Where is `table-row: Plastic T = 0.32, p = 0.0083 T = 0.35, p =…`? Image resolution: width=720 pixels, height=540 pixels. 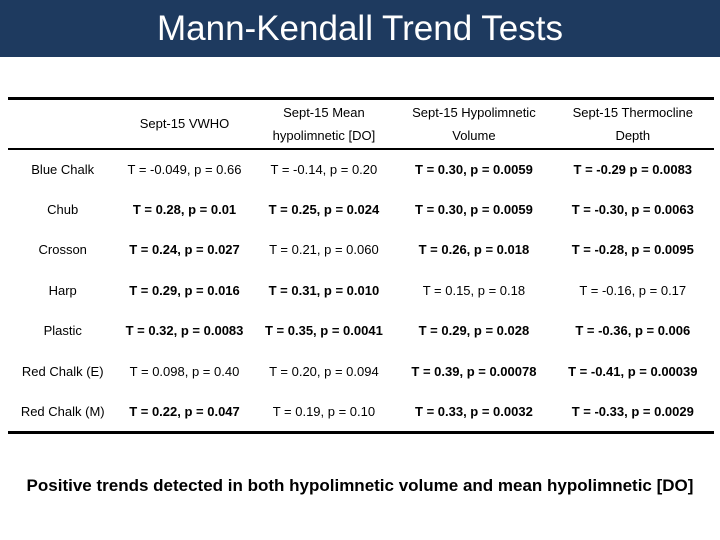
table-row: Plastic T = 0.32, p = 0.0083 T = 0.35, p =… is located at coordinates (361, 331).